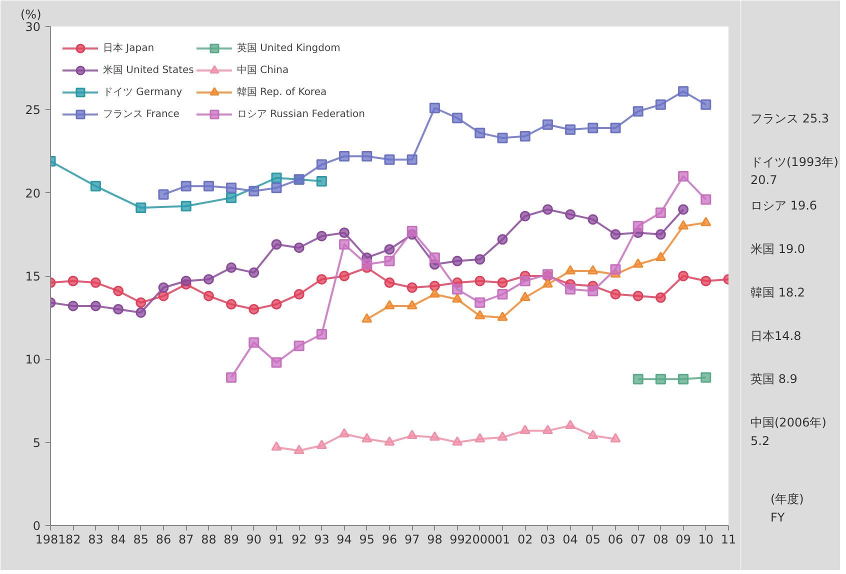 Image resolution: width=846 pixels, height=574 pixels. Describe the element at coordinates (262, 70) in the screenshot. I see `legend-label: 中国 China` at that location.